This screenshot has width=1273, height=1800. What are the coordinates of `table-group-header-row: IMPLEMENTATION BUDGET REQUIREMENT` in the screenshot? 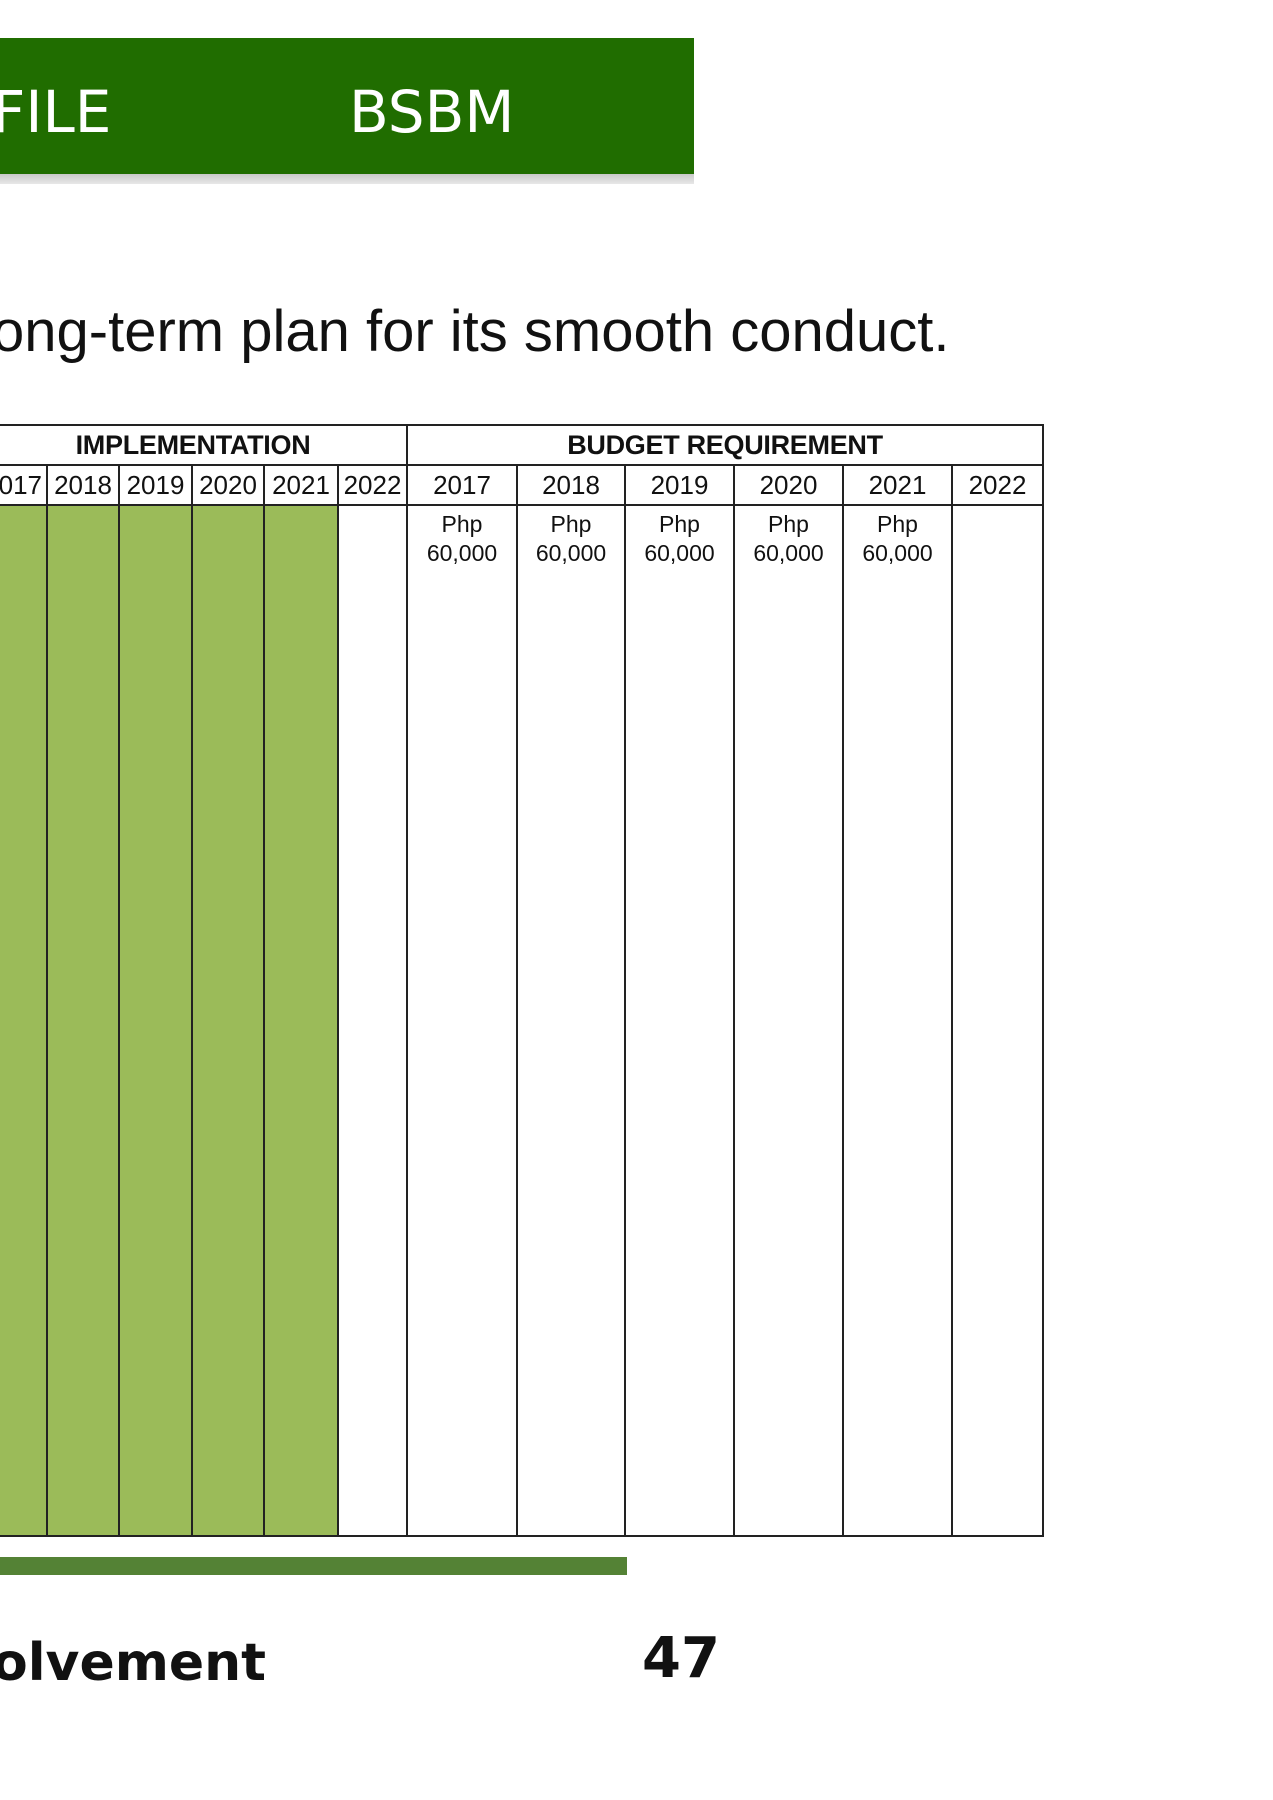 It's located at (522, 445).